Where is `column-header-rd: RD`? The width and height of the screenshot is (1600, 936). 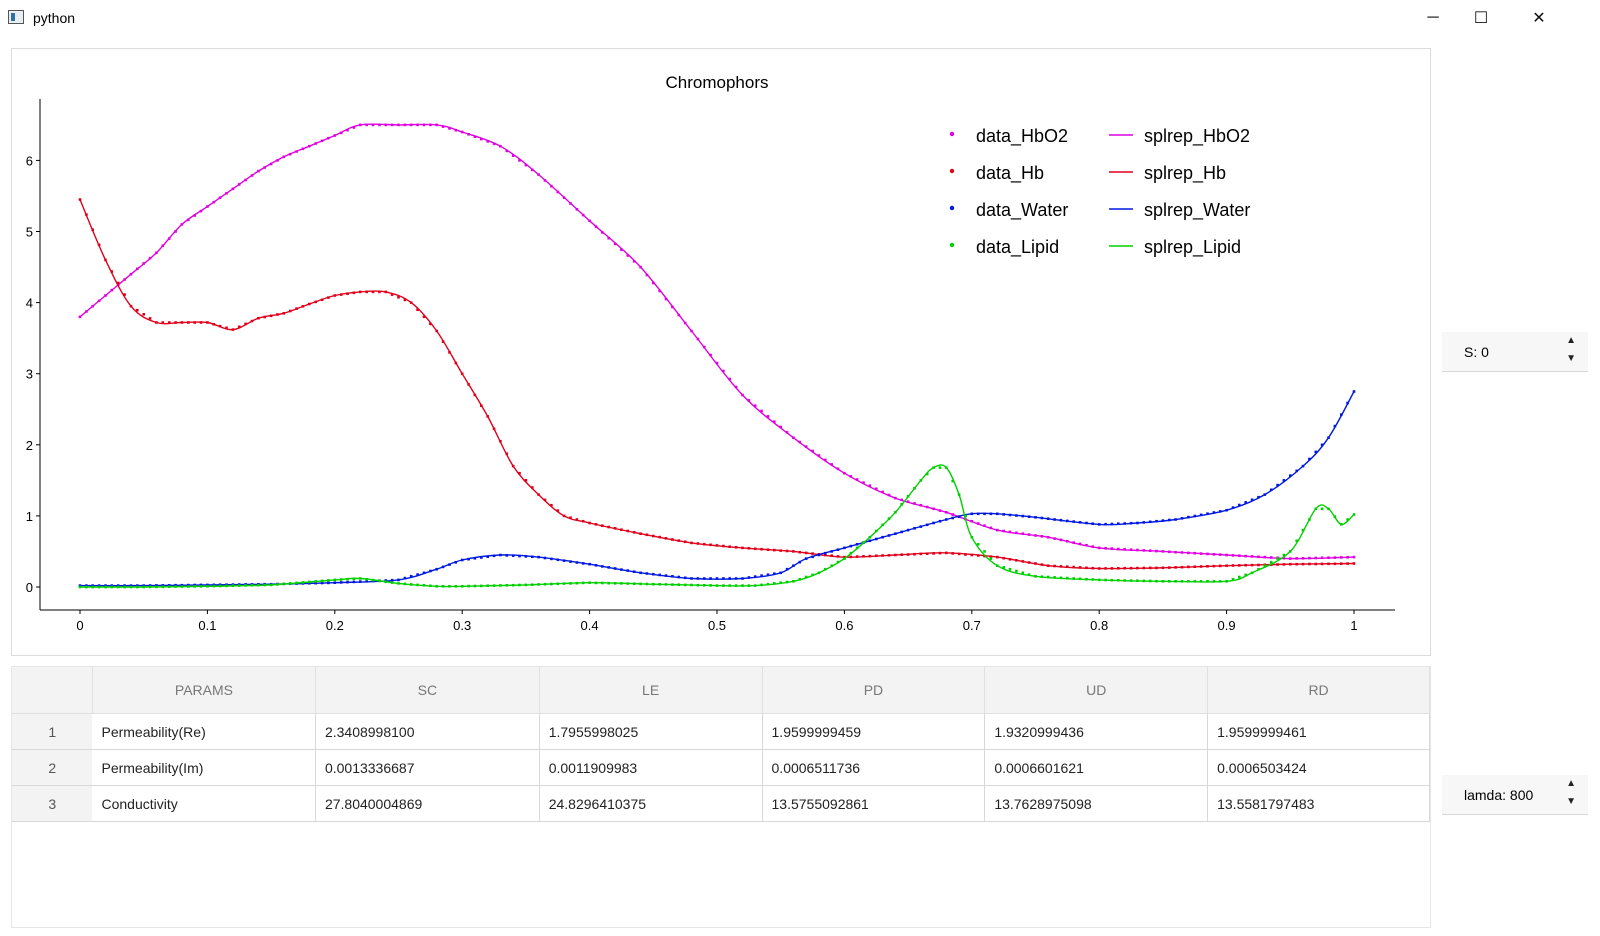
column-header-rd: RD is located at coordinates (1318, 690).